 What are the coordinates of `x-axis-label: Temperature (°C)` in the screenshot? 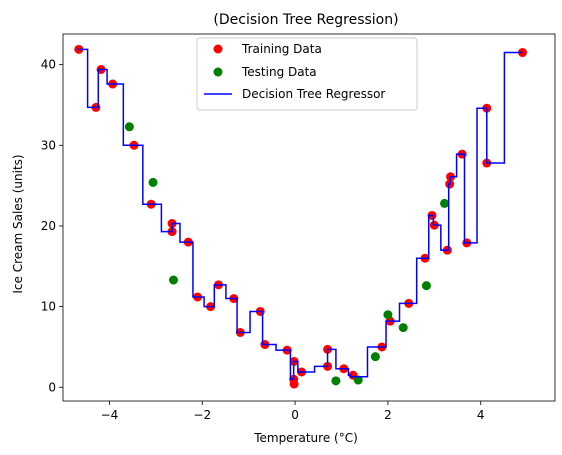 It's located at (305, 438).